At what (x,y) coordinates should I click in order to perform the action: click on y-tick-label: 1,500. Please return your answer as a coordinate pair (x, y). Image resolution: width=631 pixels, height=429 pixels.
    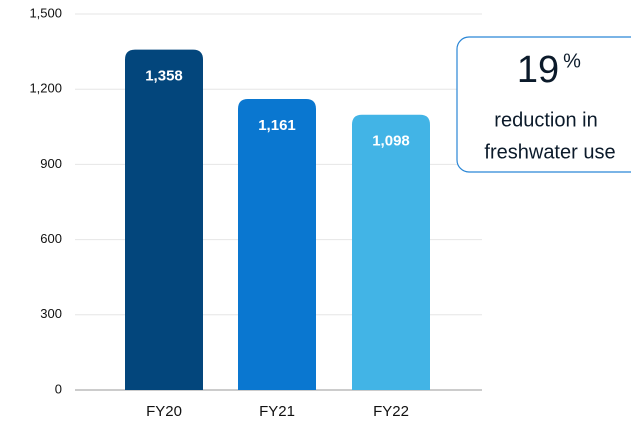
    Looking at the image, I should click on (45, 12).